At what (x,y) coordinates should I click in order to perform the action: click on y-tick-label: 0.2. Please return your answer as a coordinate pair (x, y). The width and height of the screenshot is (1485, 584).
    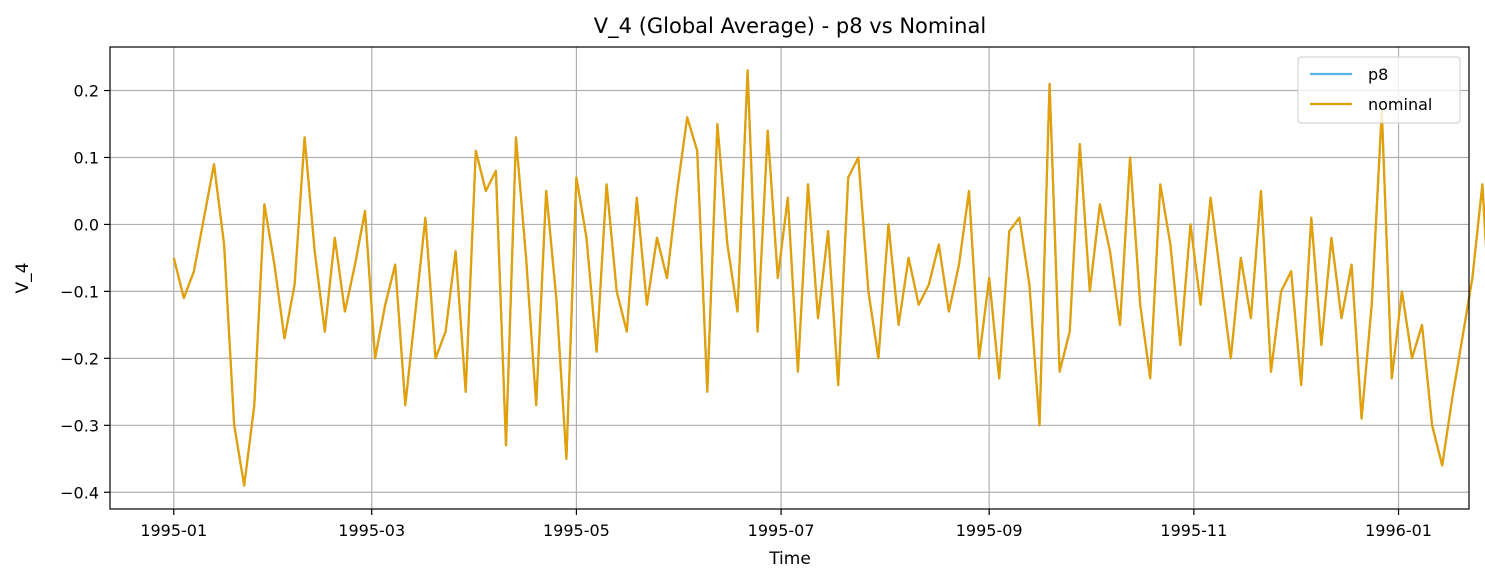
    Looking at the image, I should click on (86, 91).